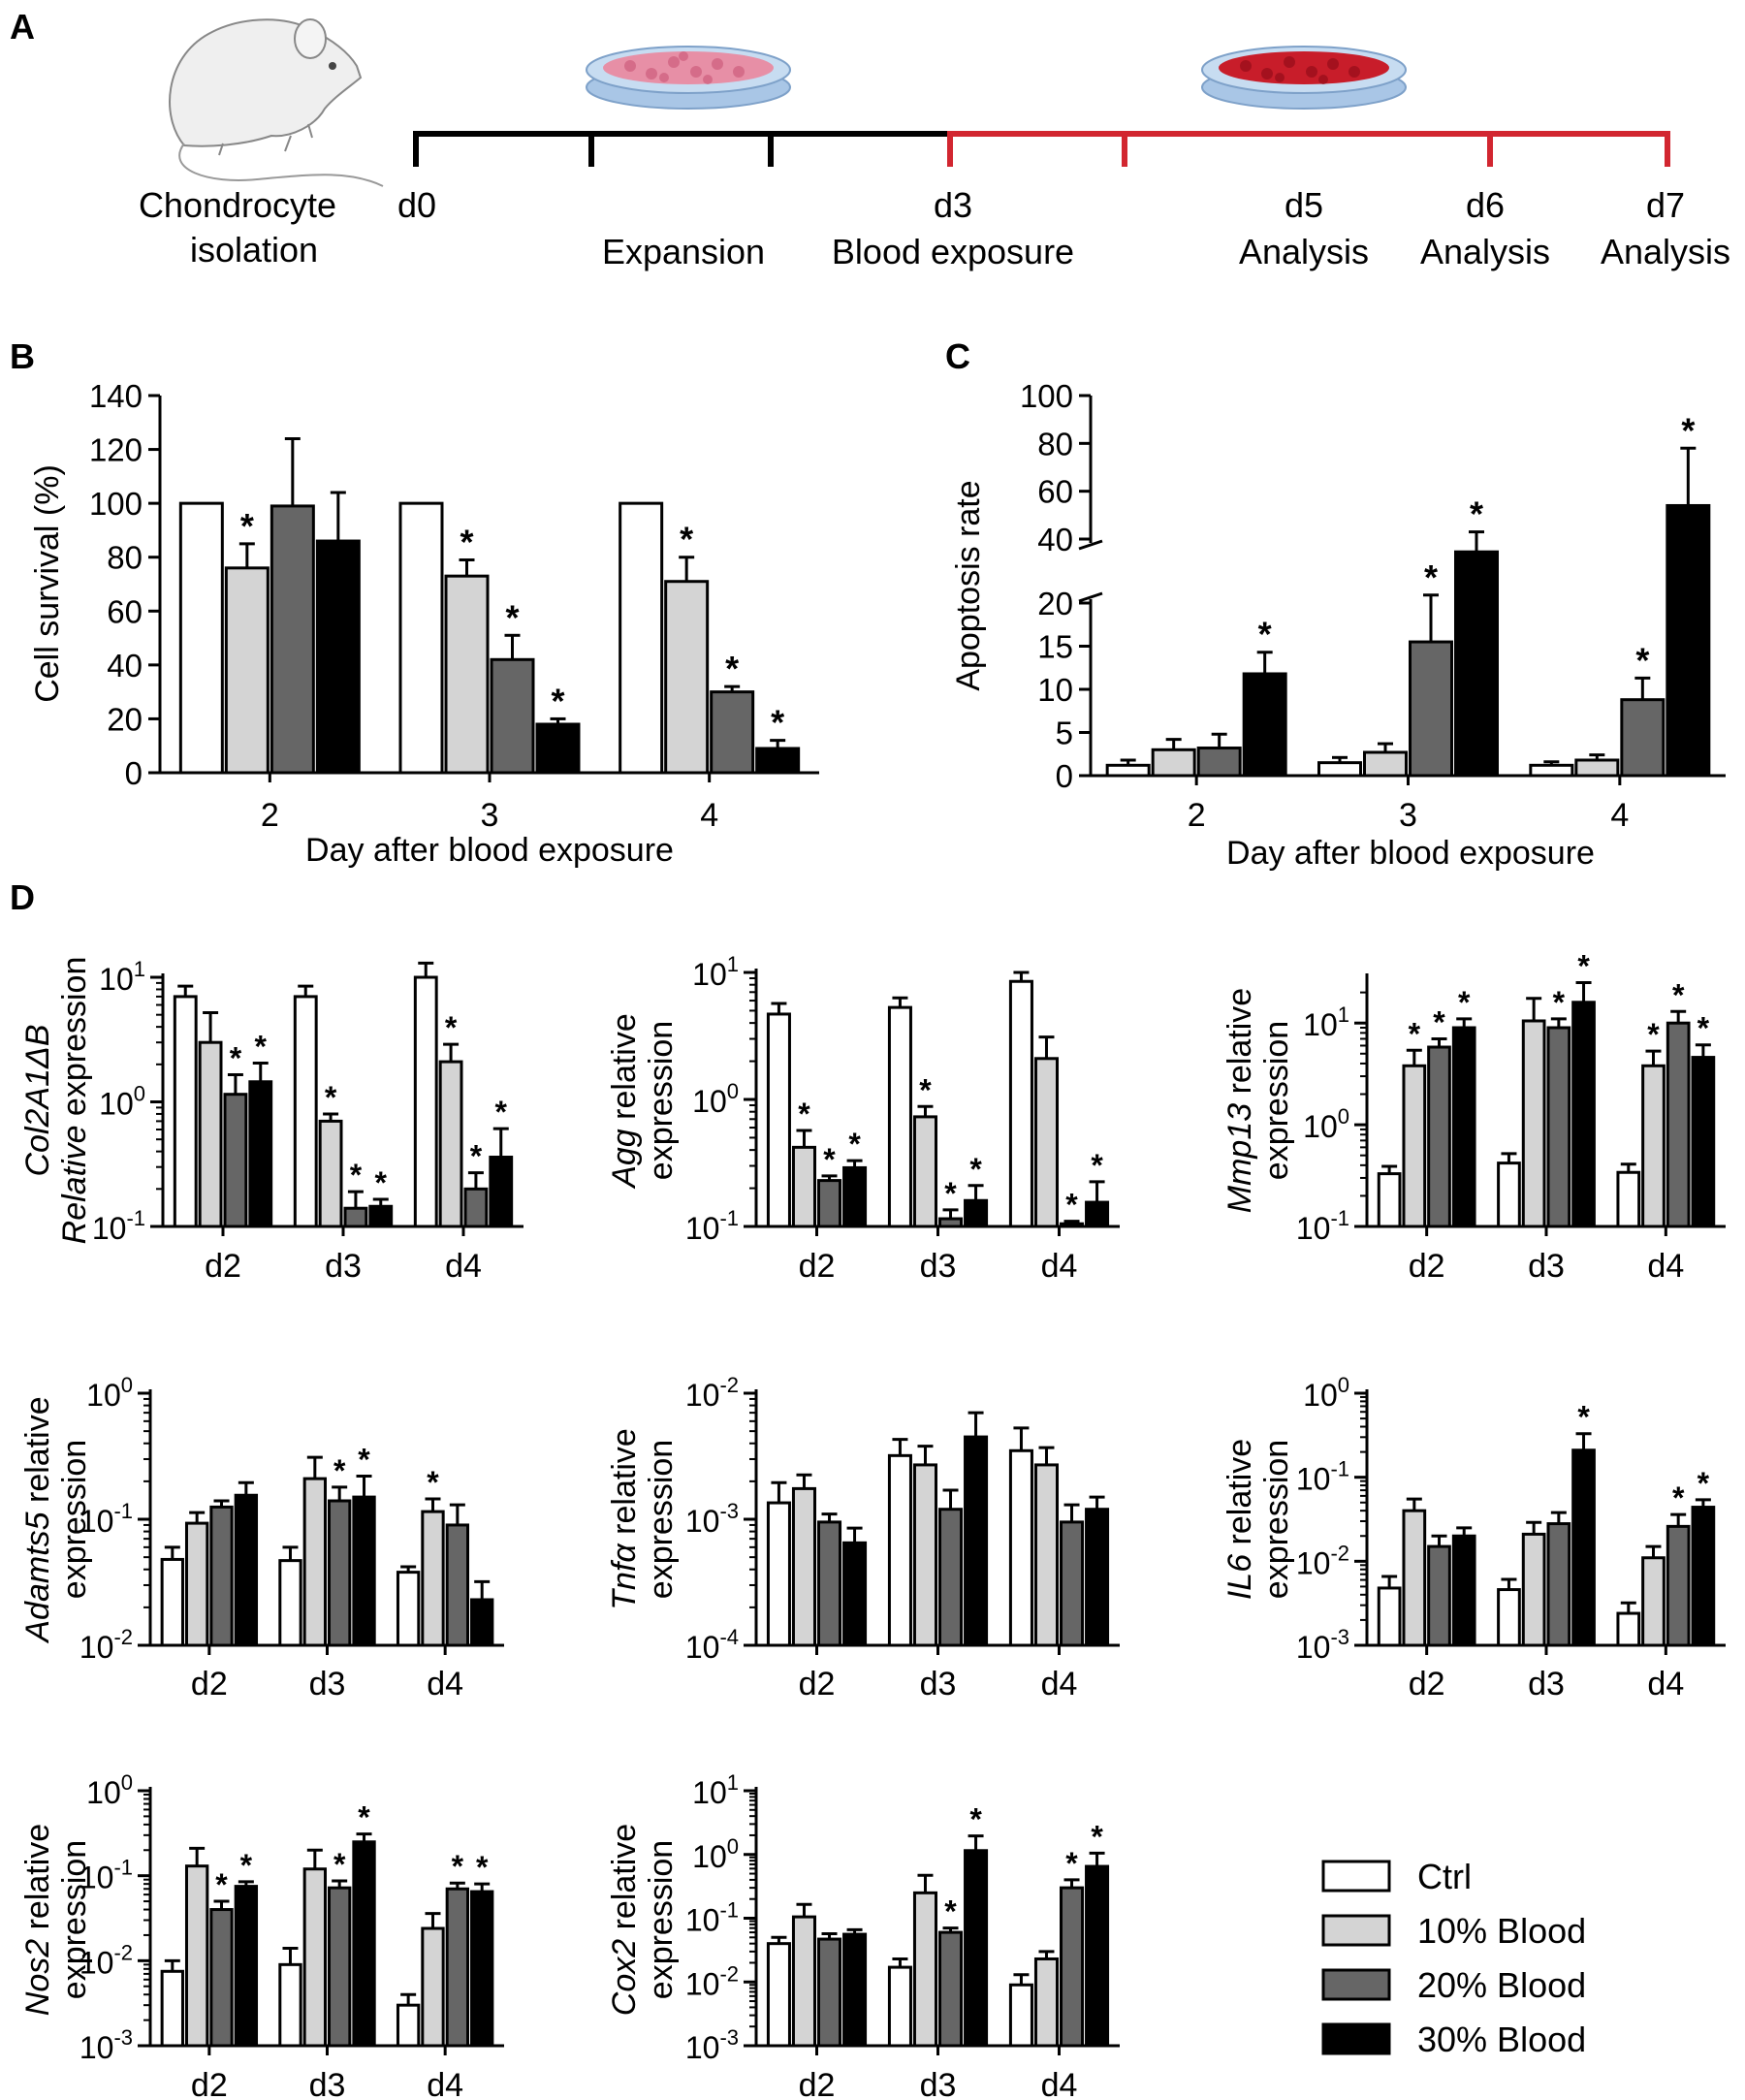 This screenshot has height=2100, width=1745. I want to click on y-tick-label-D3-1: 10¹, so click(1326, 1022).